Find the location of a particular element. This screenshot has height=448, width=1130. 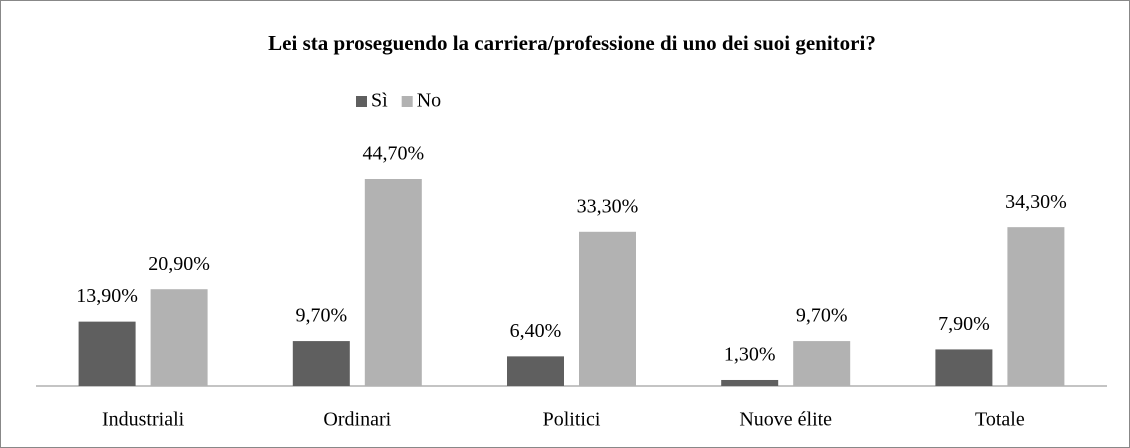

value-label: 1,30% is located at coordinates (750, 355).